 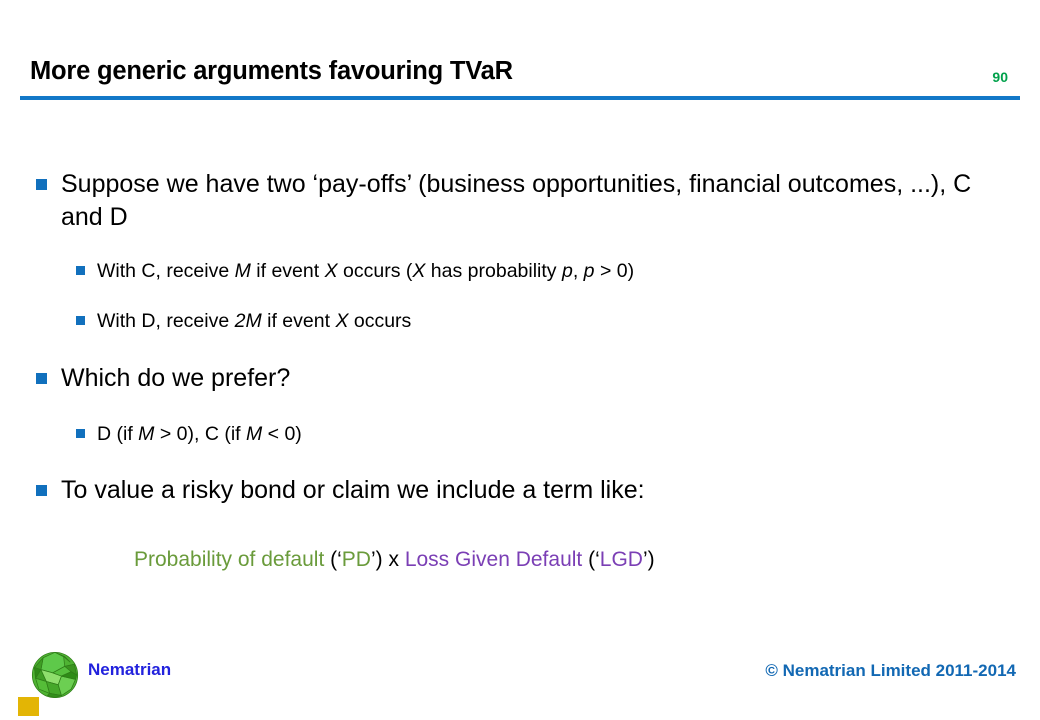 What do you see at coordinates (375, 271) in the screenshot?
I see `text-fragment: occurs (` at bounding box center [375, 271].